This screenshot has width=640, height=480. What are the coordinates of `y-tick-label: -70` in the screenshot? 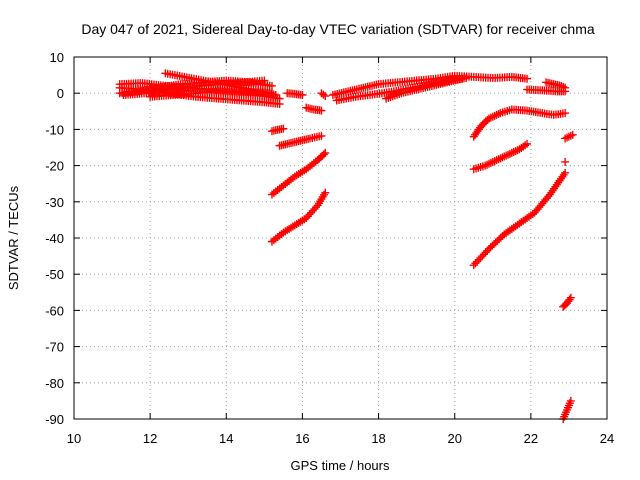 It's located at (54, 347).